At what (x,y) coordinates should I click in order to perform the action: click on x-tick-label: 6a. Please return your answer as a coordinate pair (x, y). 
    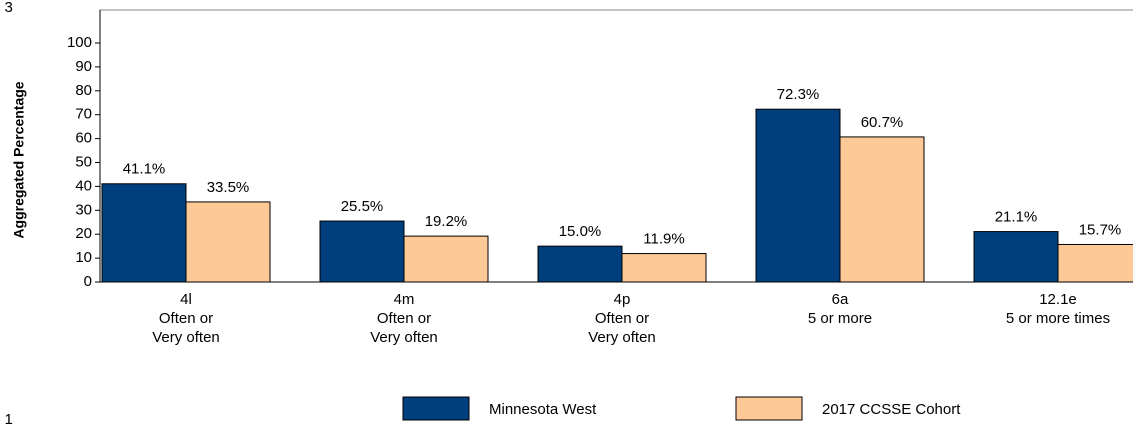
    Looking at the image, I should click on (840, 299).